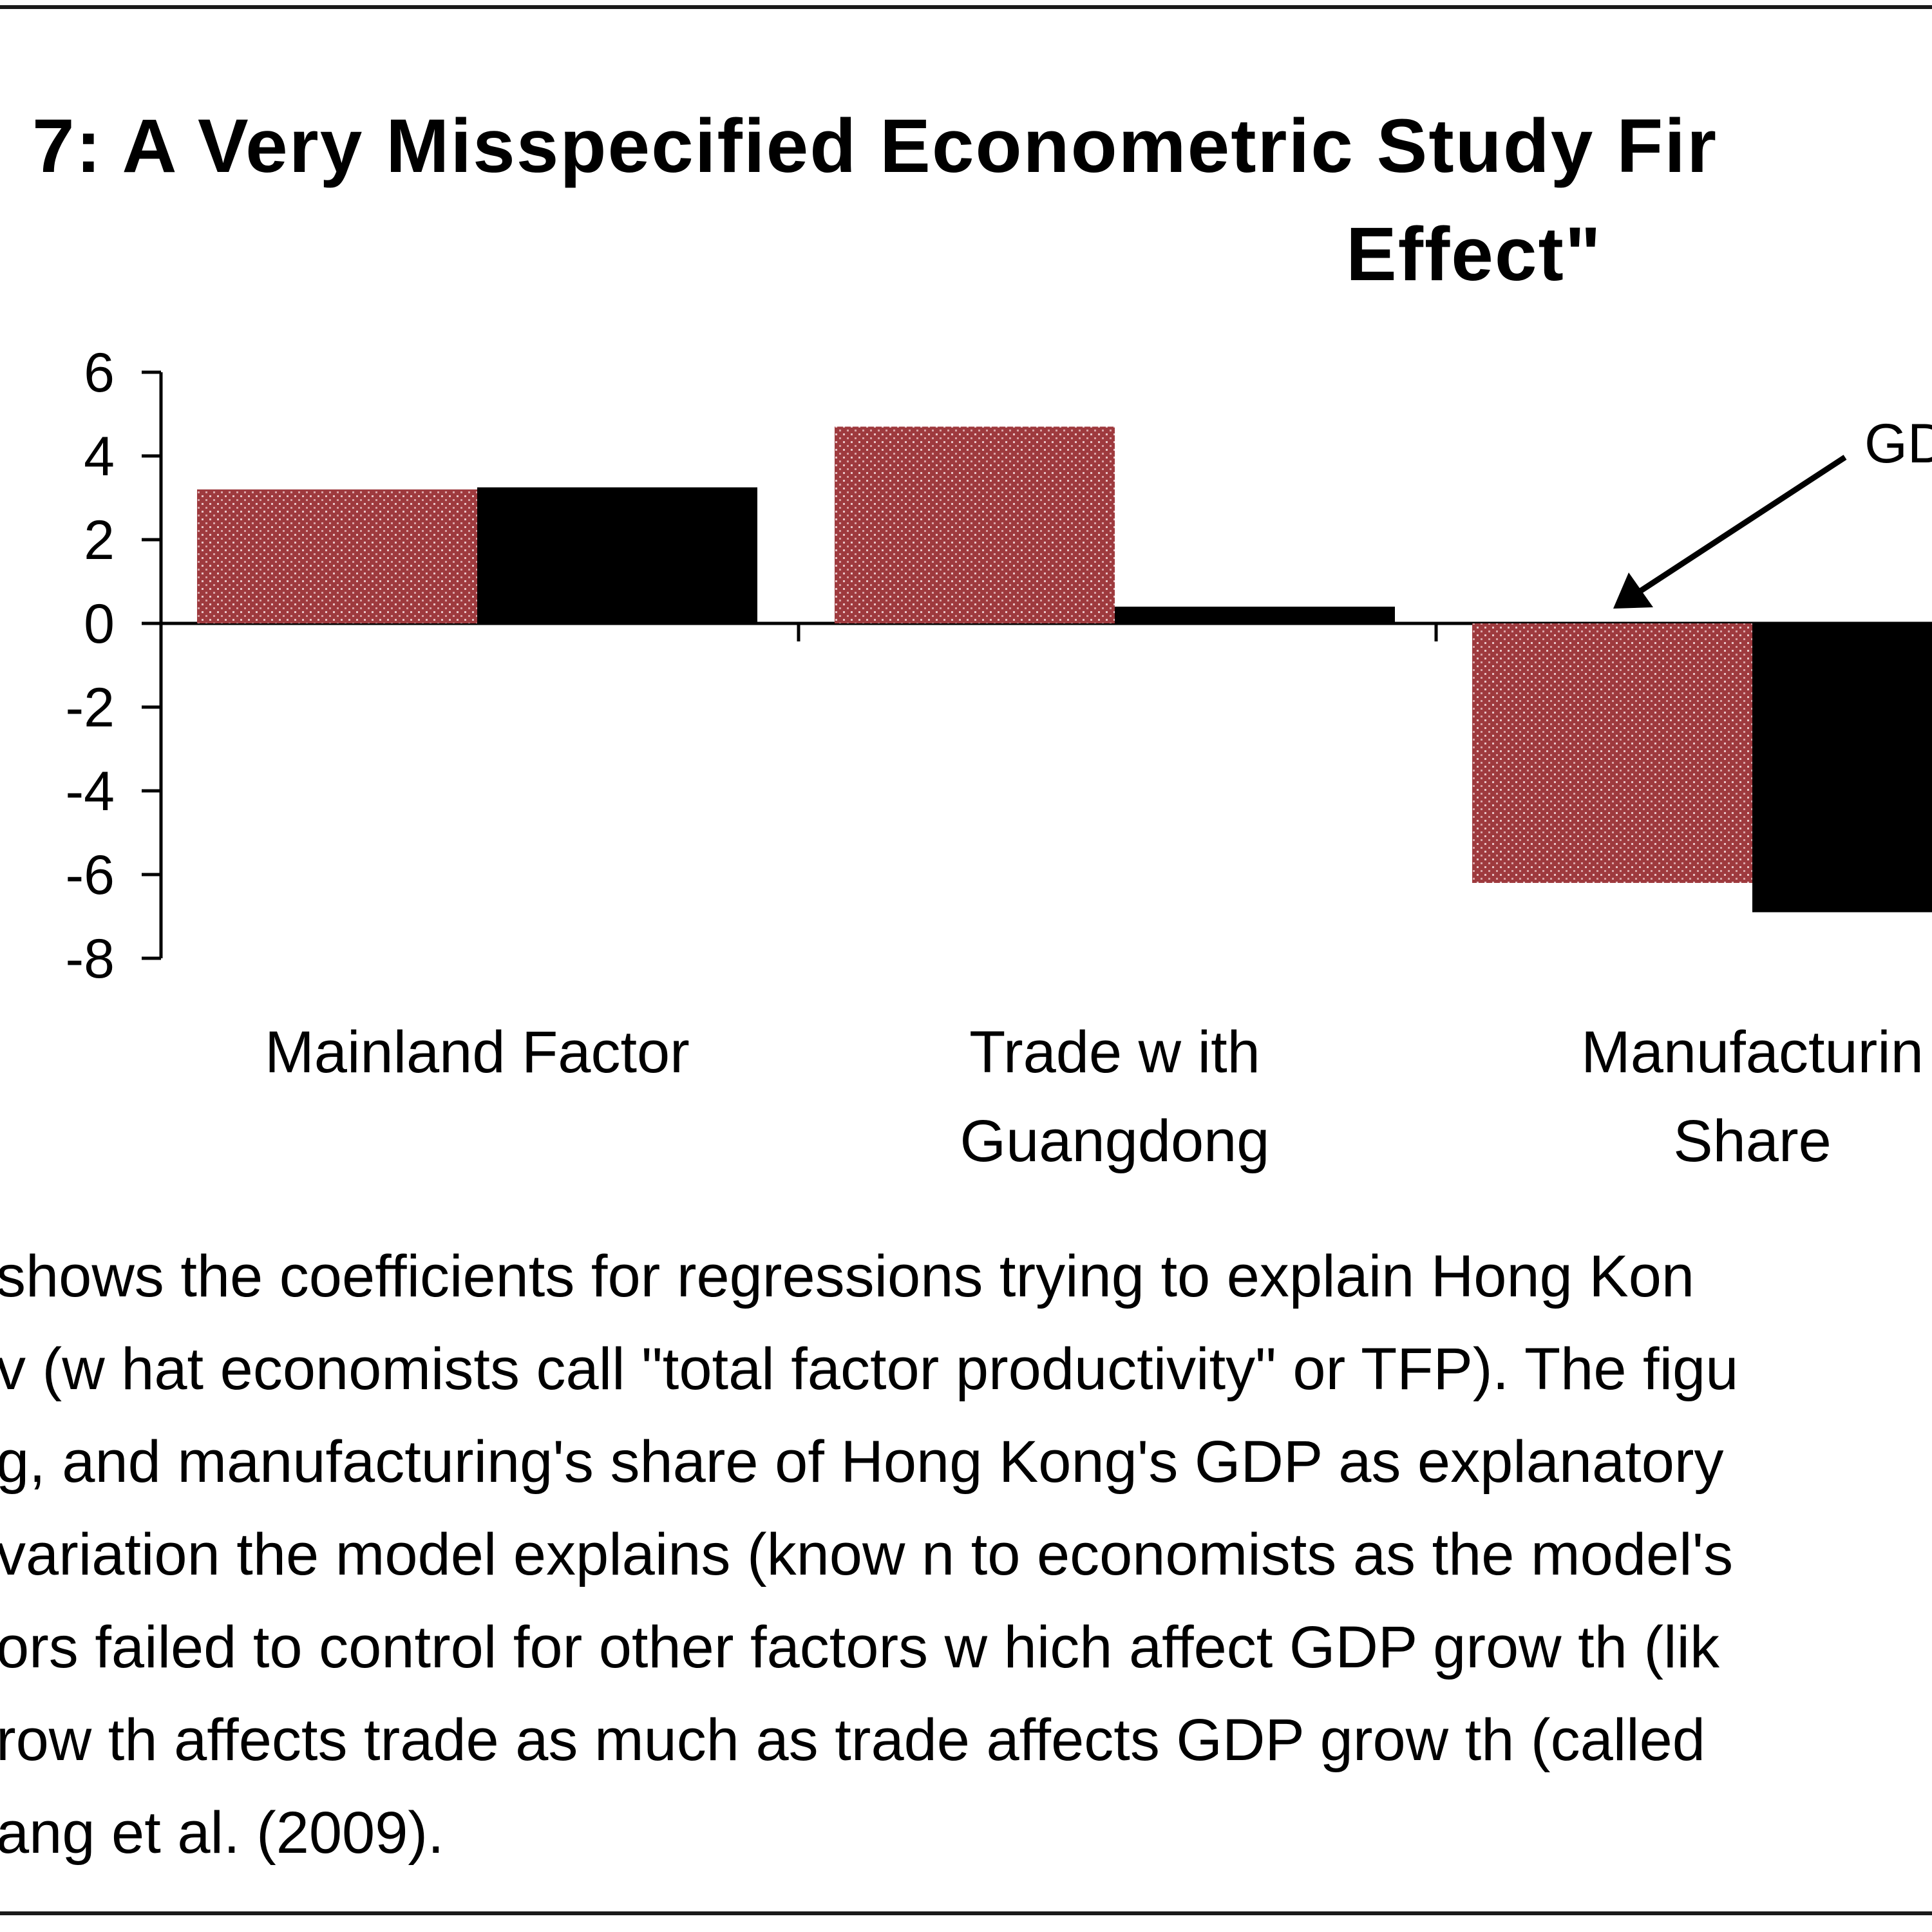 The image size is (1932, 1932). What do you see at coordinates (966, 7) in the screenshot?
I see `top-border` at bounding box center [966, 7].